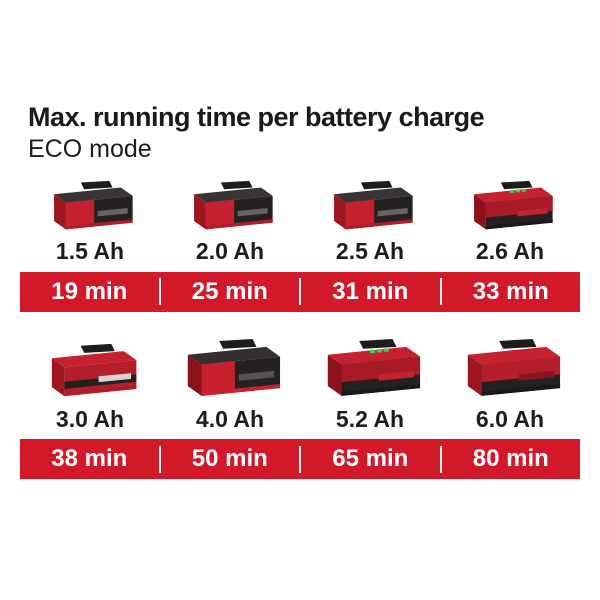 This screenshot has height=600, width=600. I want to click on page-subtitle: ECO mode, so click(90, 149).